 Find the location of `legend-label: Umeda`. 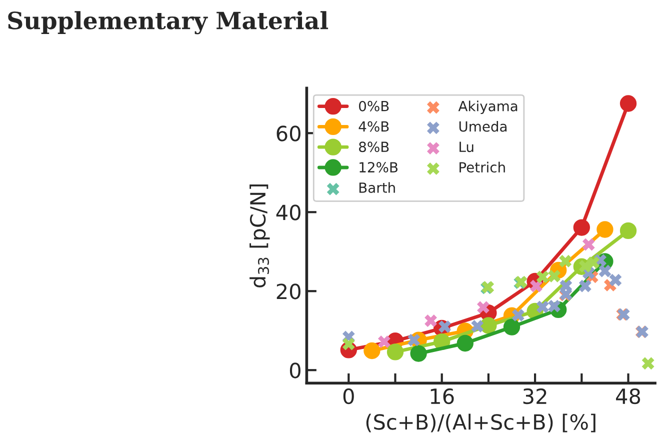

legend-label: Umeda is located at coordinates (483, 126).